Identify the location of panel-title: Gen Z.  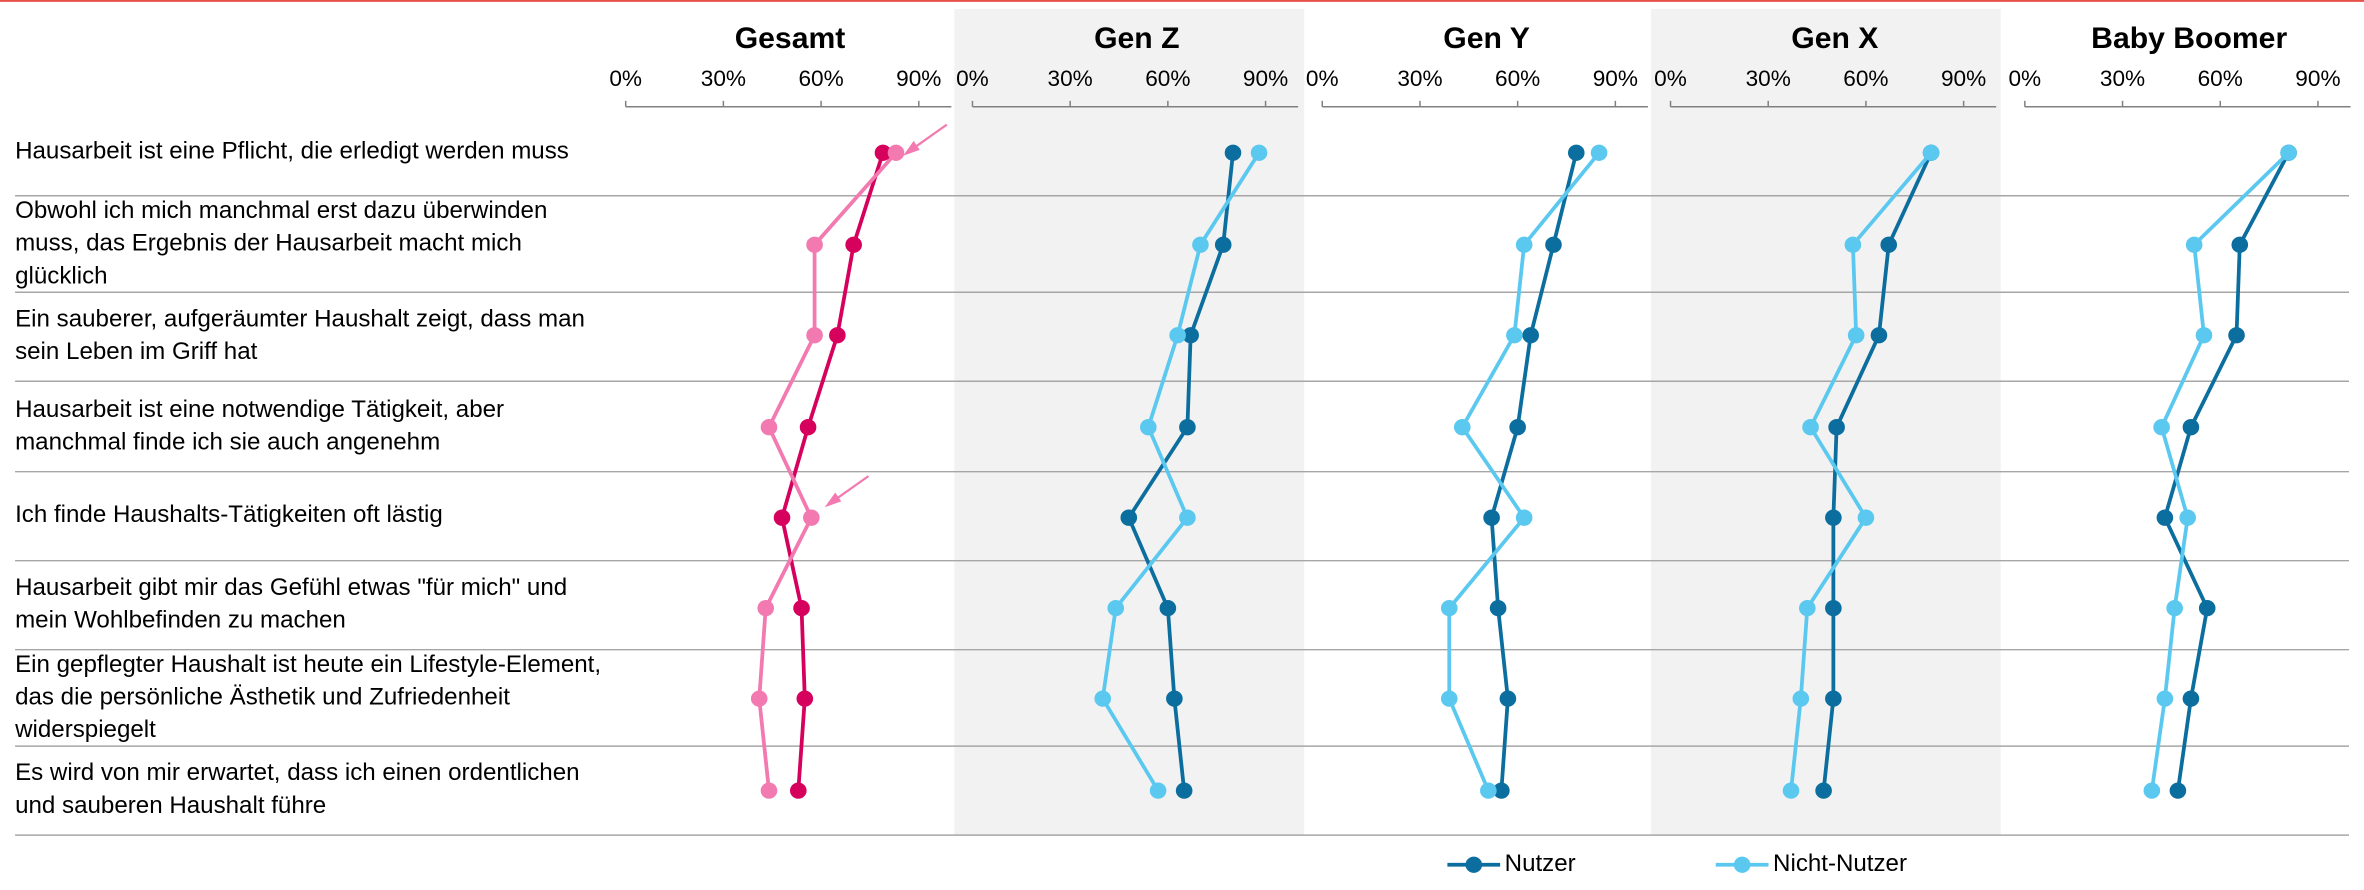
(1136, 38).